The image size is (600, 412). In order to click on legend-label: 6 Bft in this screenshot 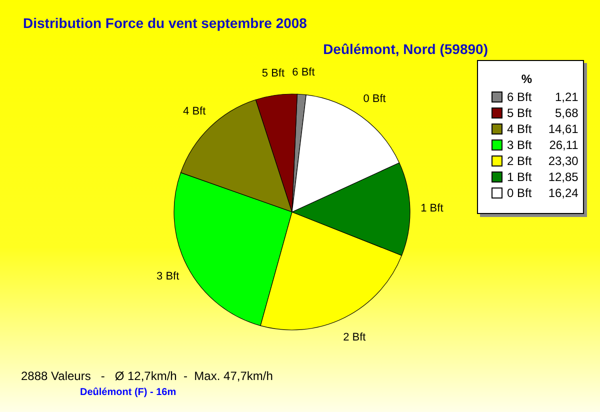, I will do `click(519, 97)`.